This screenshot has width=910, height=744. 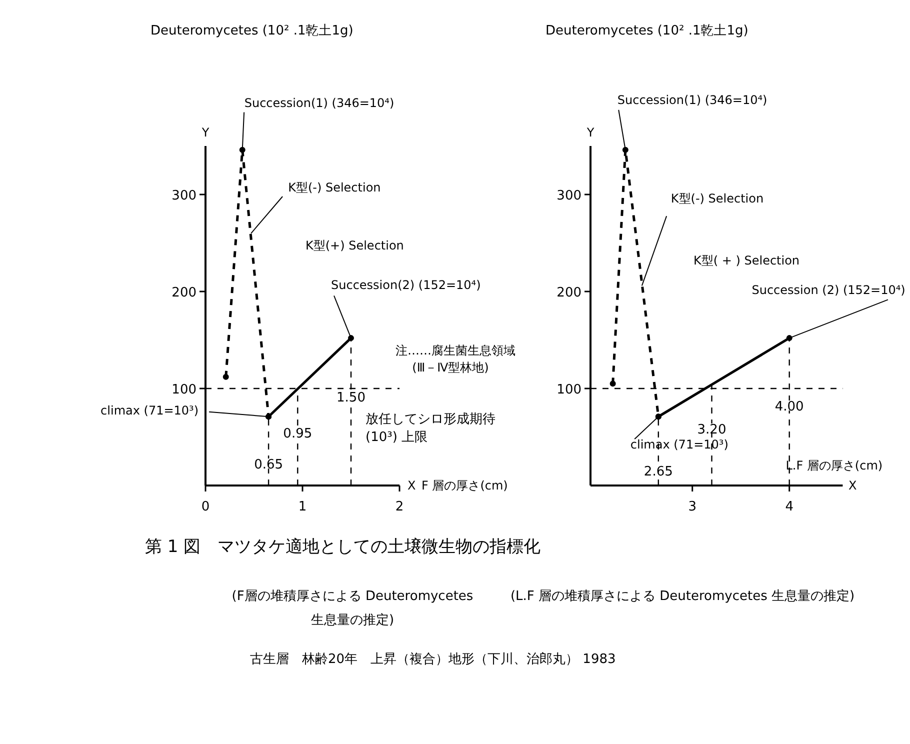 What do you see at coordinates (829, 290) in the screenshot?
I see `annotation: Succession (2) (152=10⁴)` at bounding box center [829, 290].